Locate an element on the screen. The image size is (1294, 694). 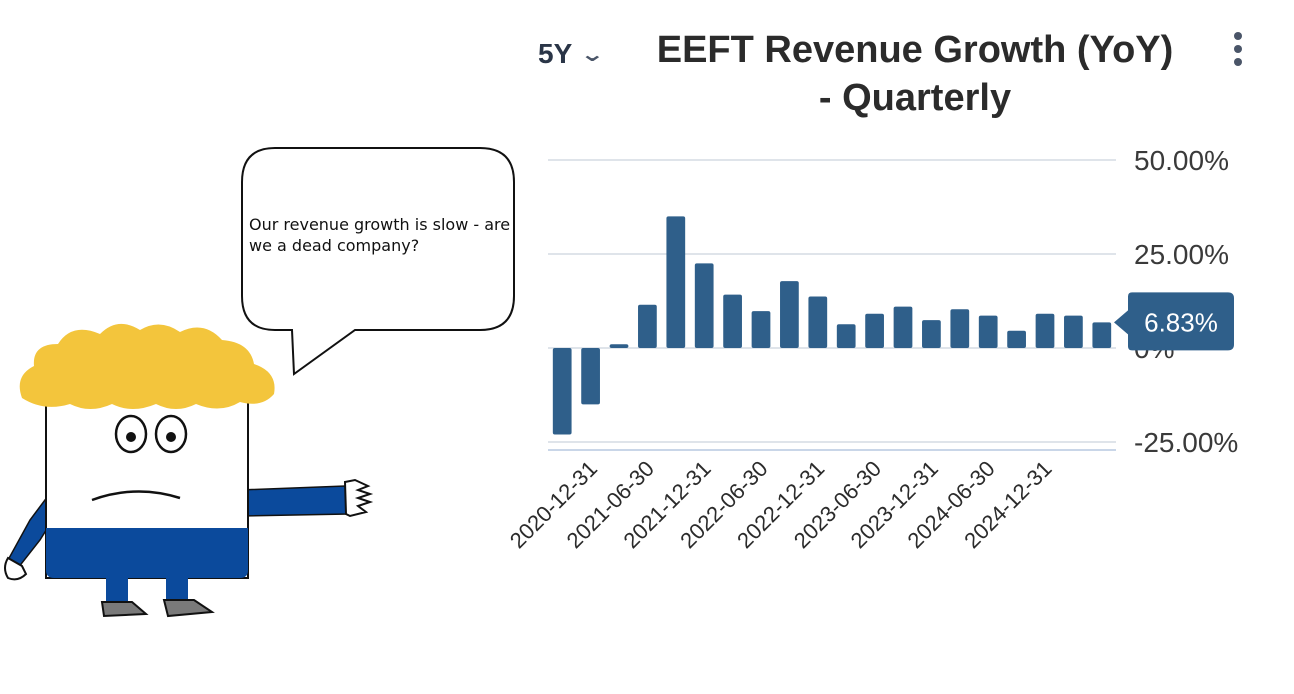
period-selector: 5Y ⌄ is located at coordinates (571, 54).